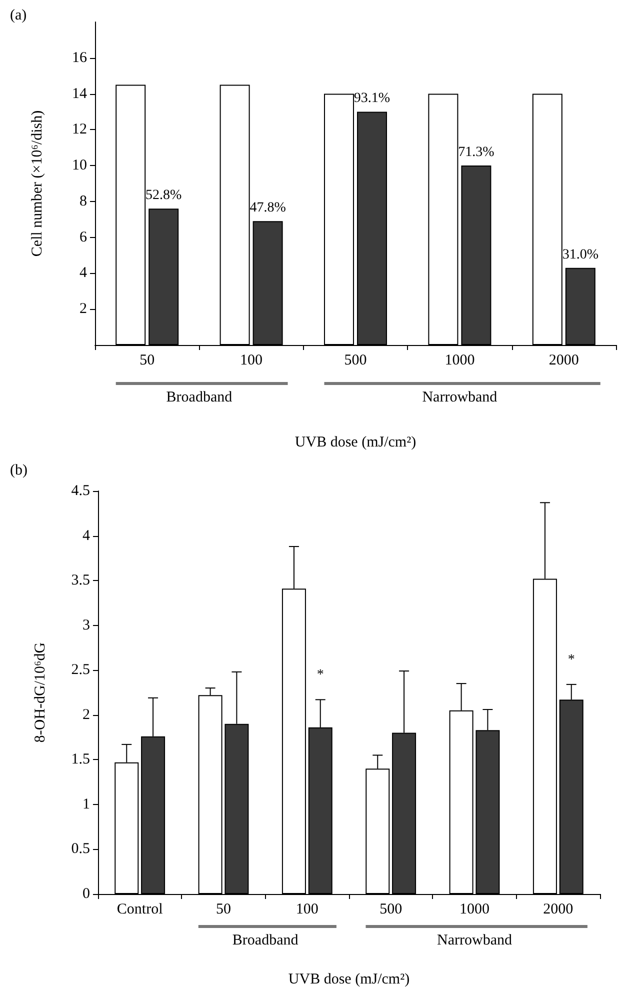 The height and width of the screenshot is (992, 631). I want to click on y-tick-label: 1, so click(86, 804).